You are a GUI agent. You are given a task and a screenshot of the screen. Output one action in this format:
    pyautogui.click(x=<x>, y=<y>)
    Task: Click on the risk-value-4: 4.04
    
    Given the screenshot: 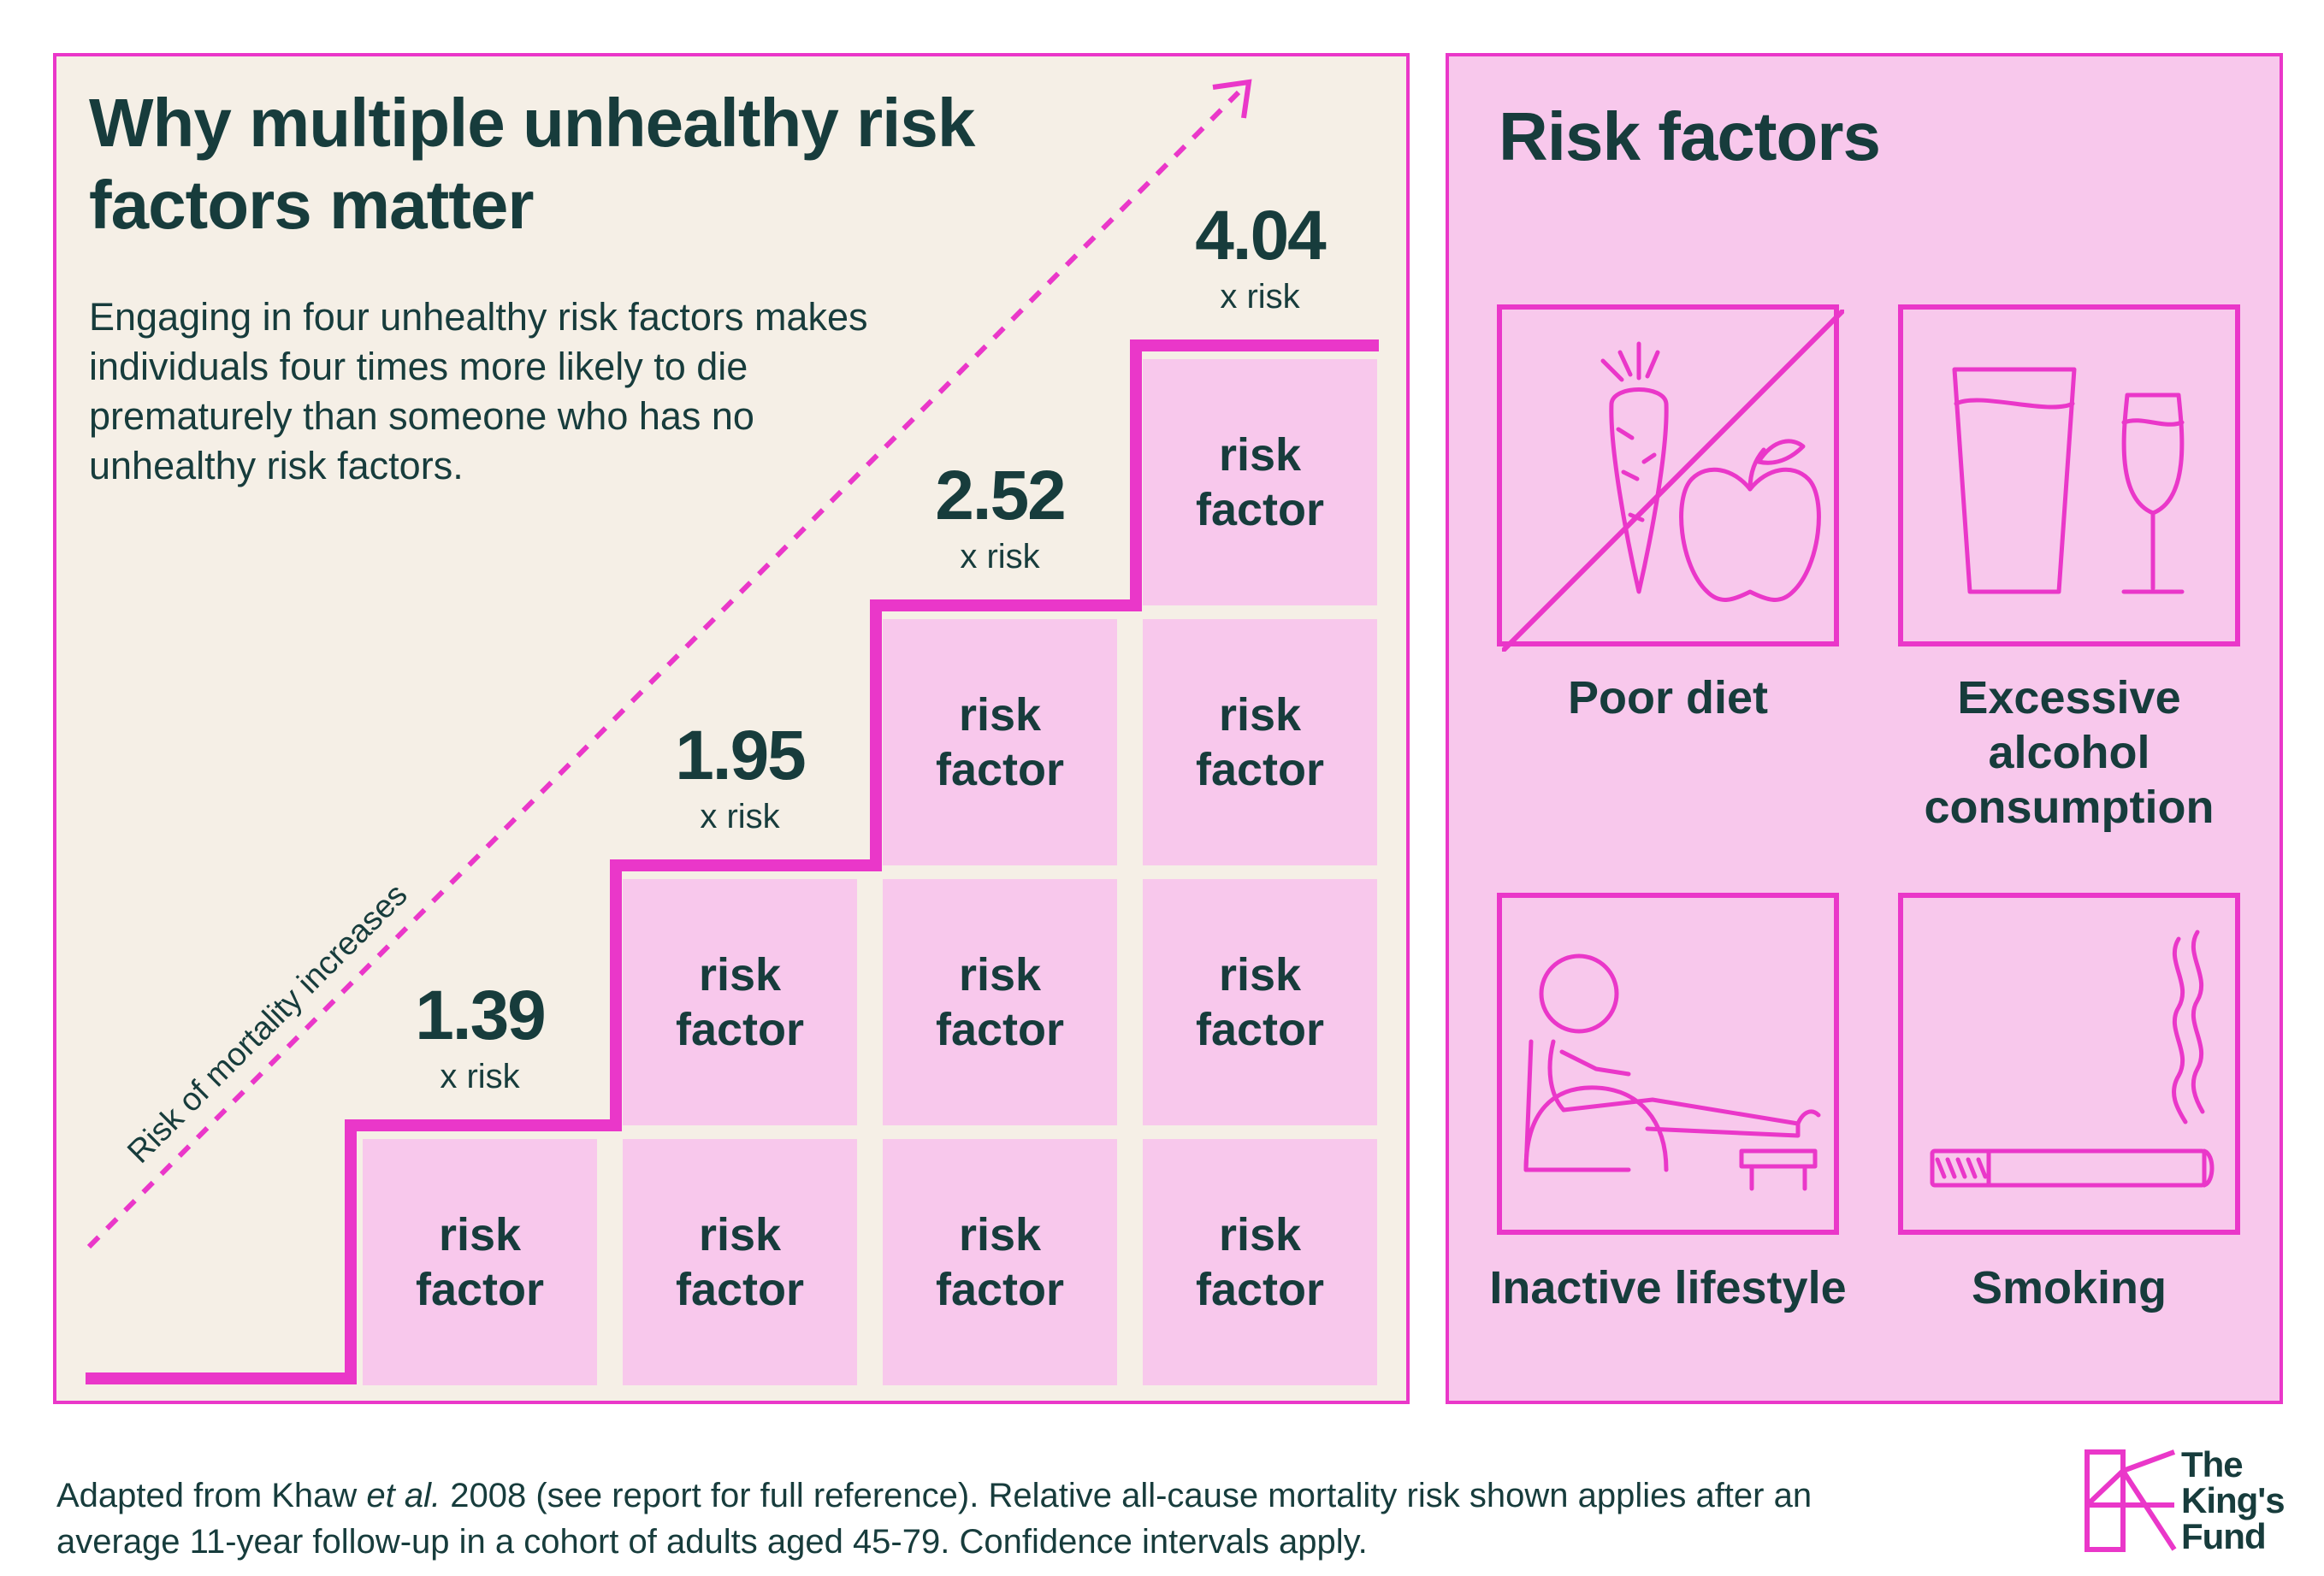 What is the action you would take?
    pyautogui.click(x=1261, y=235)
    